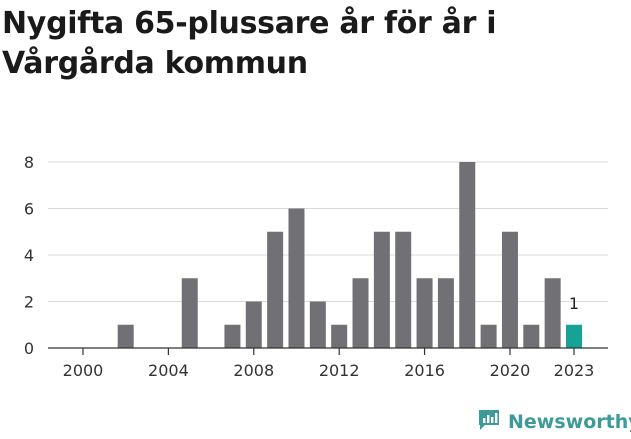 This screenshot has height=439, width=631. Describe the element at coordinates (574, 370) in the screenshot. I see `x-tick-label: 2023` at that location.